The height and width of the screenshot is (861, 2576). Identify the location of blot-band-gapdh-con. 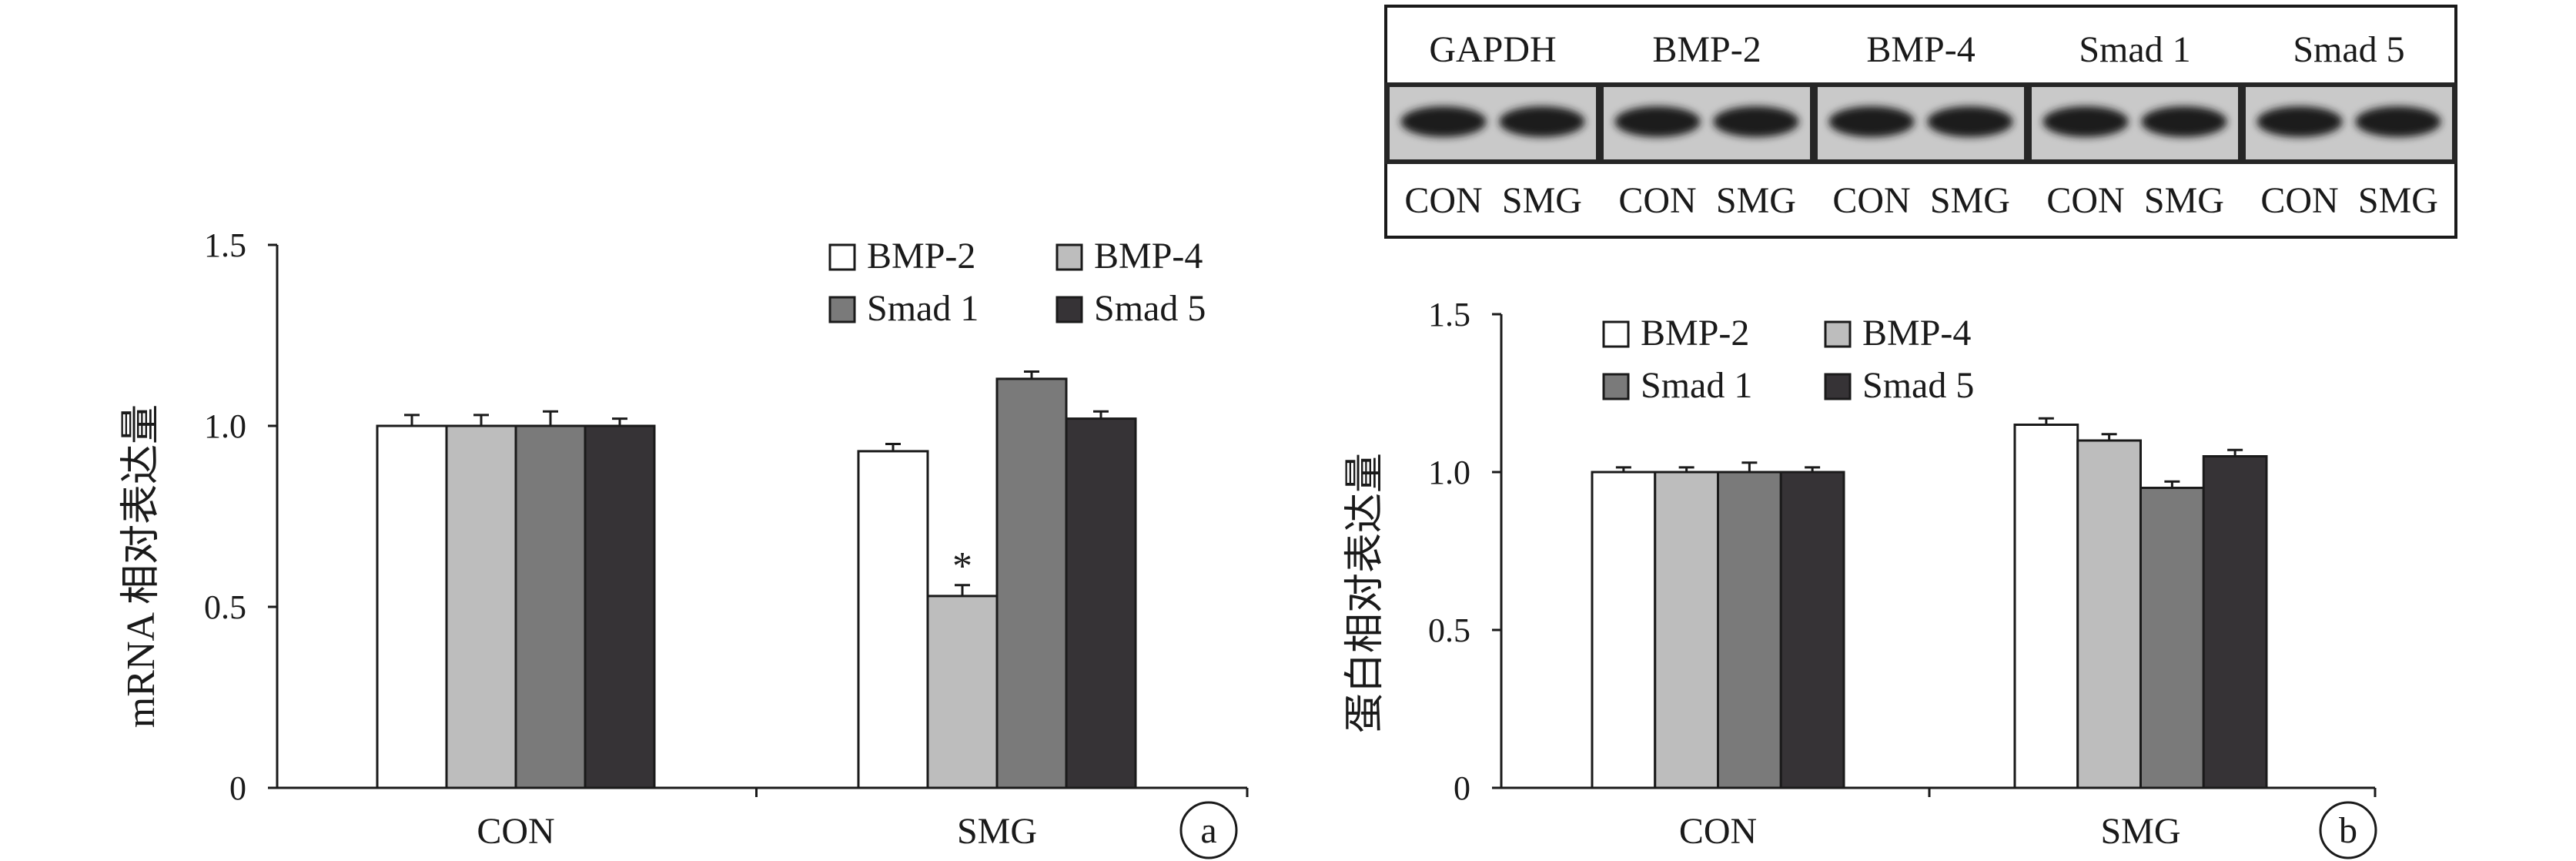
(1444, 121).